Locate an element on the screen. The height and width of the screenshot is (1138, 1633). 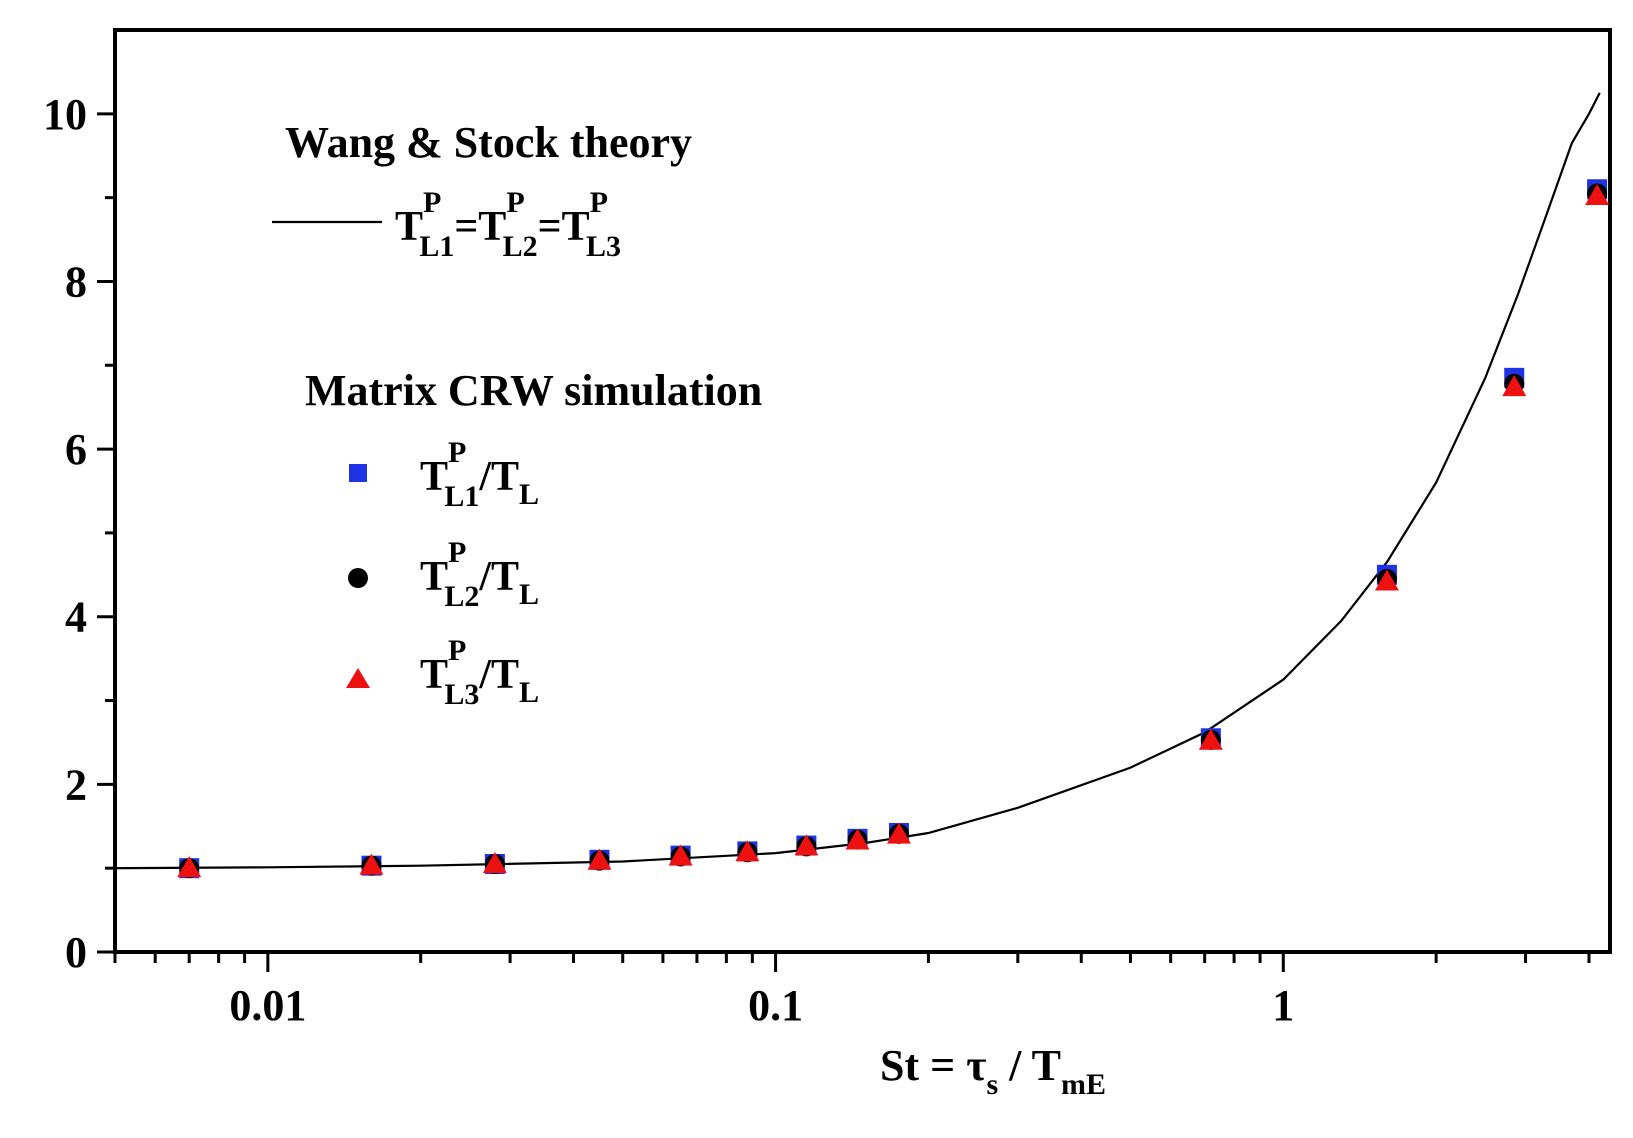
x-axis-label: St = τs / TmE is located at coordinates (993, 1071).